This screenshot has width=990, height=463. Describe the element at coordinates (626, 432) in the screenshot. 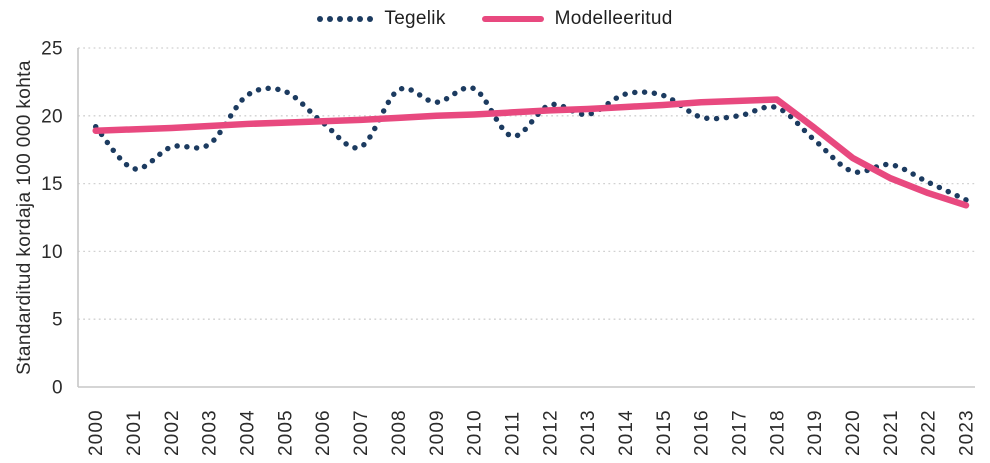

I see `x-tick-label: 2014` at that location.